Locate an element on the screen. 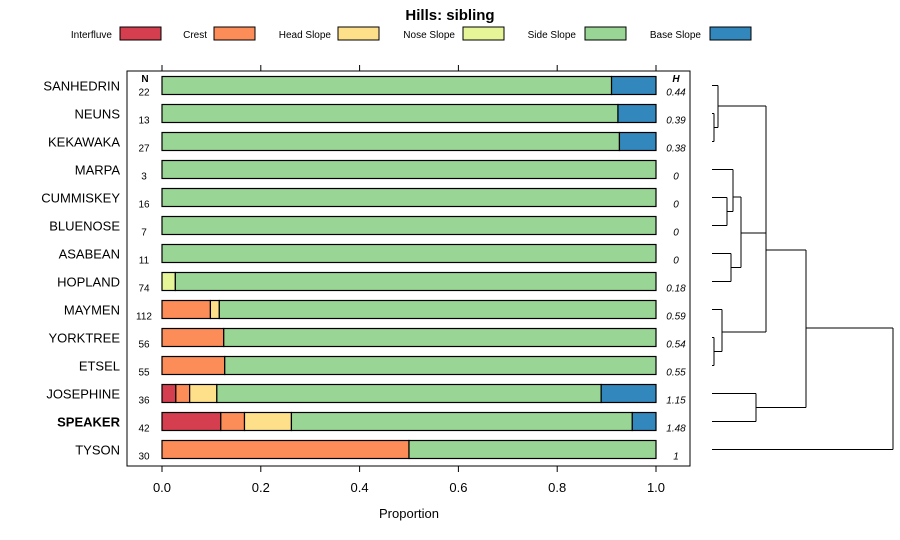 Image resolution: width=900 pixels, height=540 pixels. row-label: KEKAWAKA is located at coordinates (84, 142).